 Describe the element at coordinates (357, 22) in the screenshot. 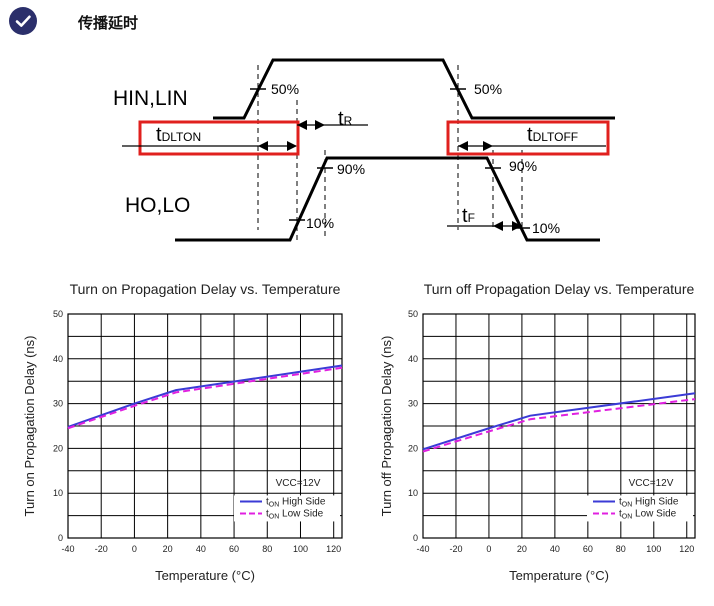

I see `section-header: 传播延时` at that location.